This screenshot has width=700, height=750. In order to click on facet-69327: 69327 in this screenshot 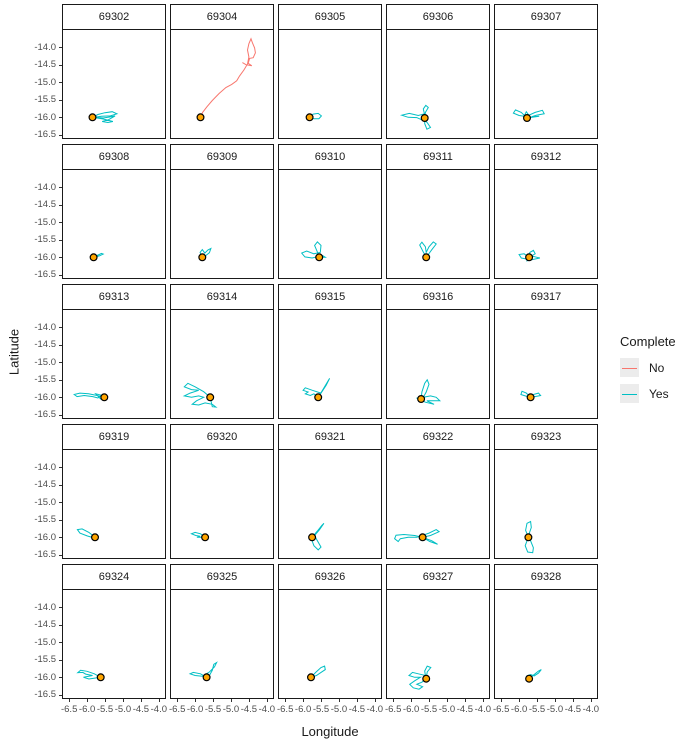, I will do `click(438, 631)`.